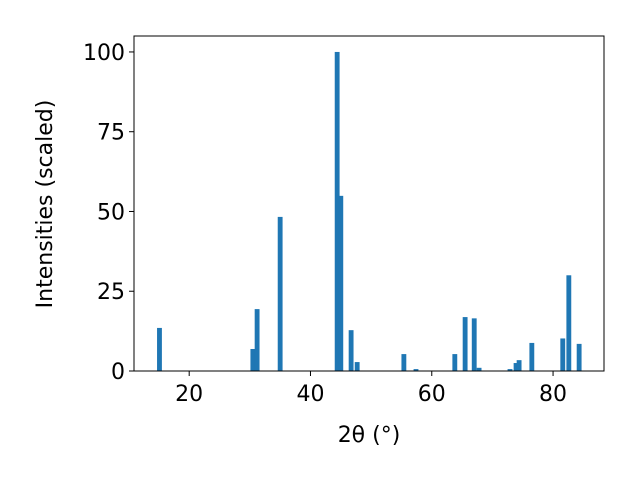  I want to click on y-tick-label: 75, so click(111, 133).